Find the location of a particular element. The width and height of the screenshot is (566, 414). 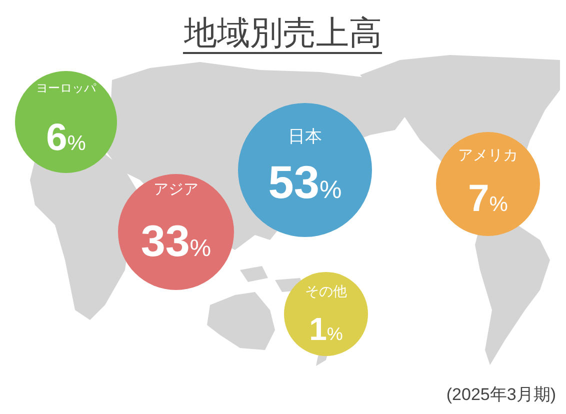

category-label: アジア is located at coordinates (176, 189).